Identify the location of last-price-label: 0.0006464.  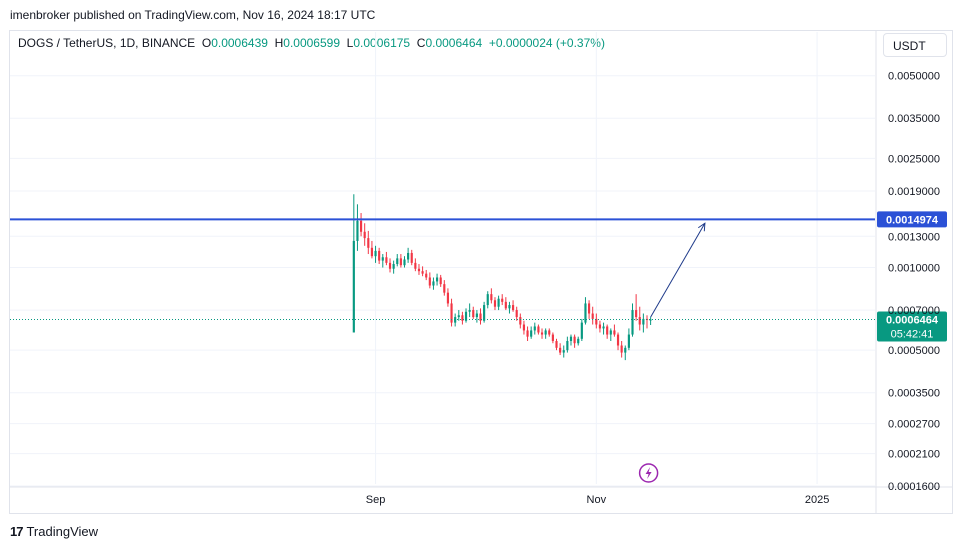
(912, 321).